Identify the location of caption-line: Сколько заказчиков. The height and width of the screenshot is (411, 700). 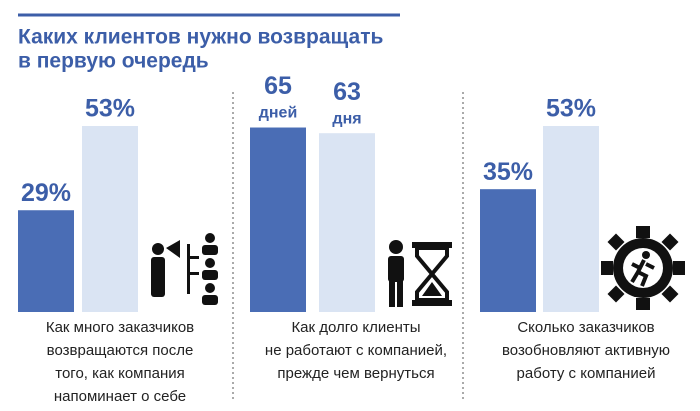
(585, 327).